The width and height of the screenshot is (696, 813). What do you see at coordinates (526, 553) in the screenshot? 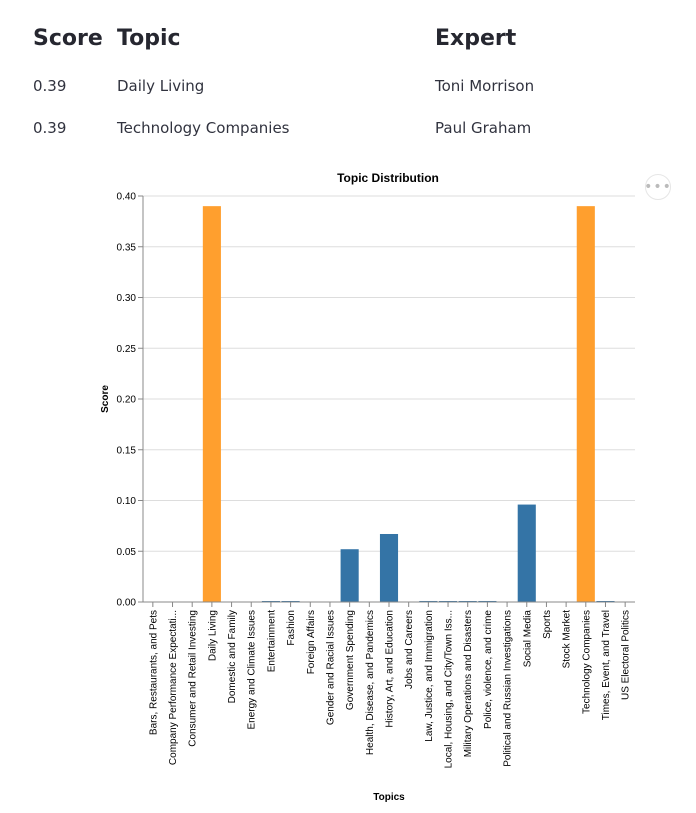
I see `bar-social-media` at bounding box center [526, 553].